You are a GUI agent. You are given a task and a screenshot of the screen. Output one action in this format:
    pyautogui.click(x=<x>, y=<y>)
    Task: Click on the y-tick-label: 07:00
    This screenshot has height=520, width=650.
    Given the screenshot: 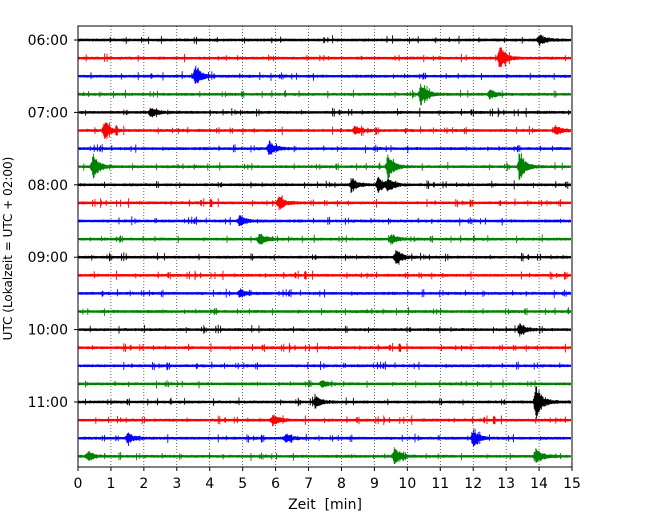 What is the action you would take?
    pyautogui.click(x=48, y=113)
    